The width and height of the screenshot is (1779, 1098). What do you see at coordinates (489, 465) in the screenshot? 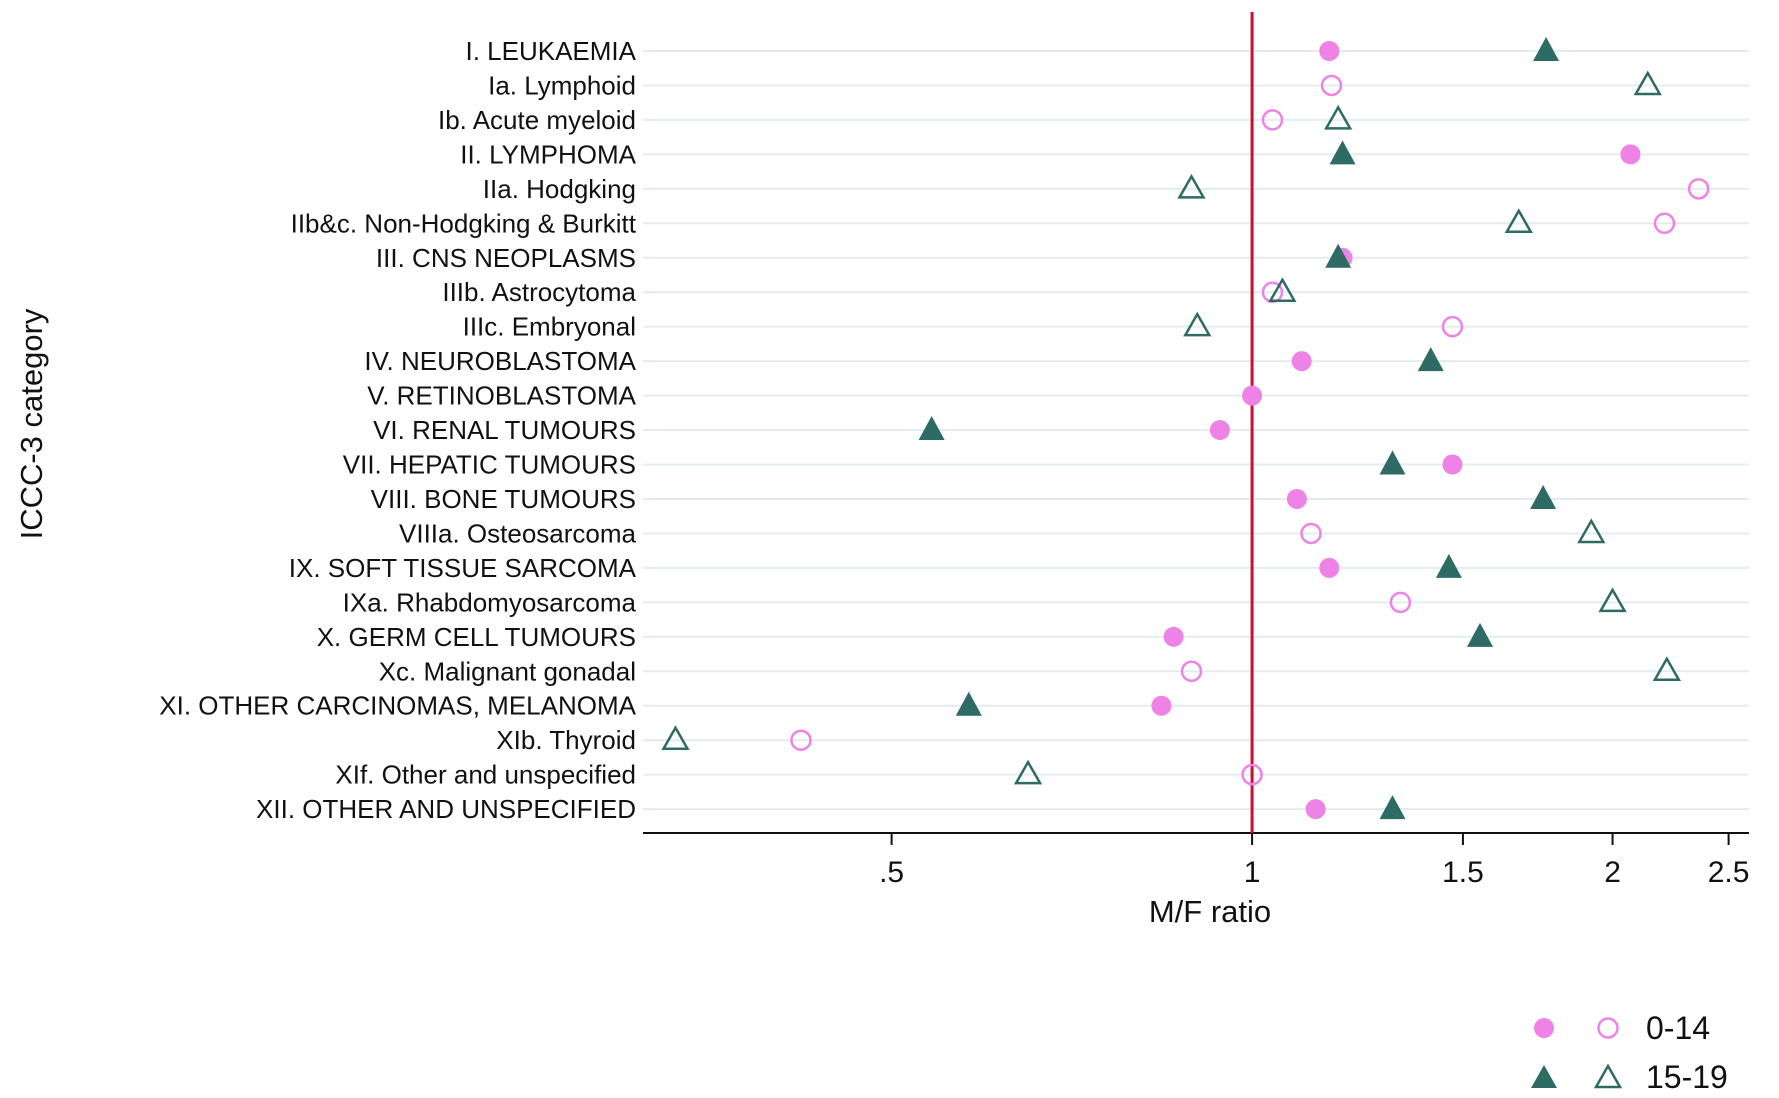
I see `category-label: VII. HEPATIC TUMOURS` at bounding box center [489, 465].